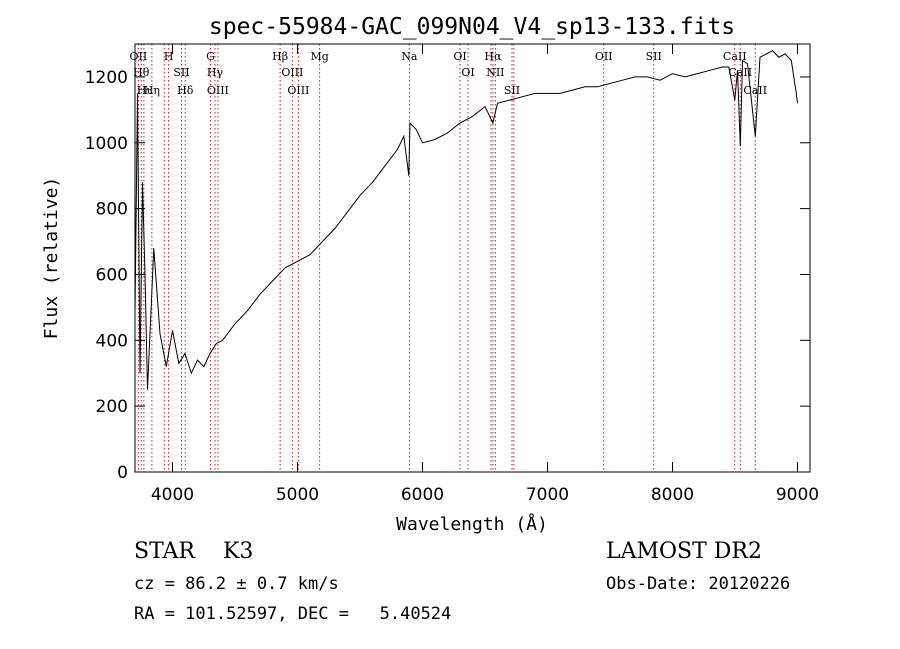  I want to click on x-tick-label: 9000, so click(797, 495).